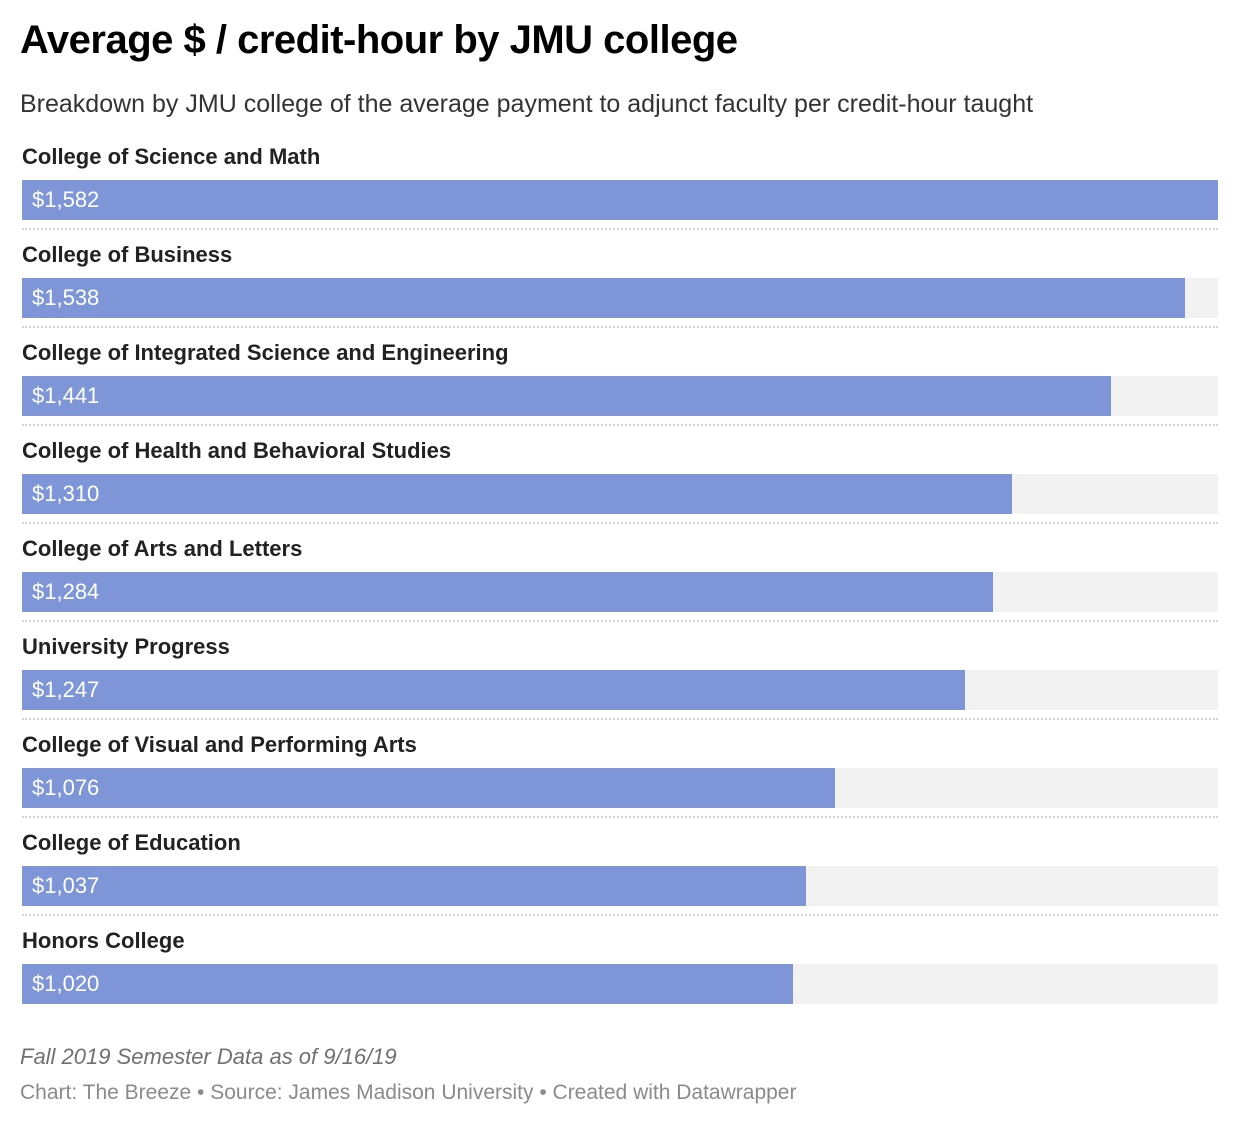 Image resolution: width=1240 pixels, height=1128 pixels. What do you see at coordinates (66, 199) in the screenshot?
I see `value-label: $1,582` at bounding box center [66, 199].